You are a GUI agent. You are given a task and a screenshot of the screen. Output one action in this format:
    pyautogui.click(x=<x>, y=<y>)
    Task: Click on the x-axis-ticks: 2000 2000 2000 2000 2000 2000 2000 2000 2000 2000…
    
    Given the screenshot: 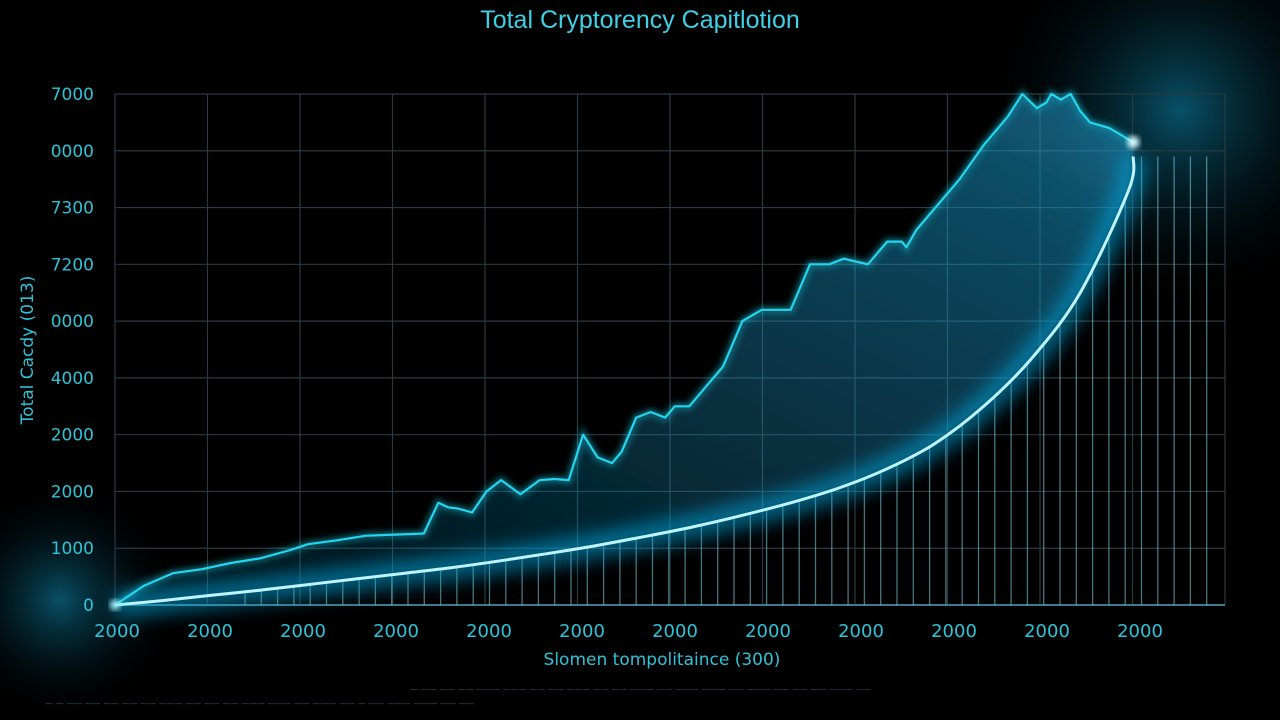 What is the action you would take?
    pyautogui.click(x=628, y=631)
    